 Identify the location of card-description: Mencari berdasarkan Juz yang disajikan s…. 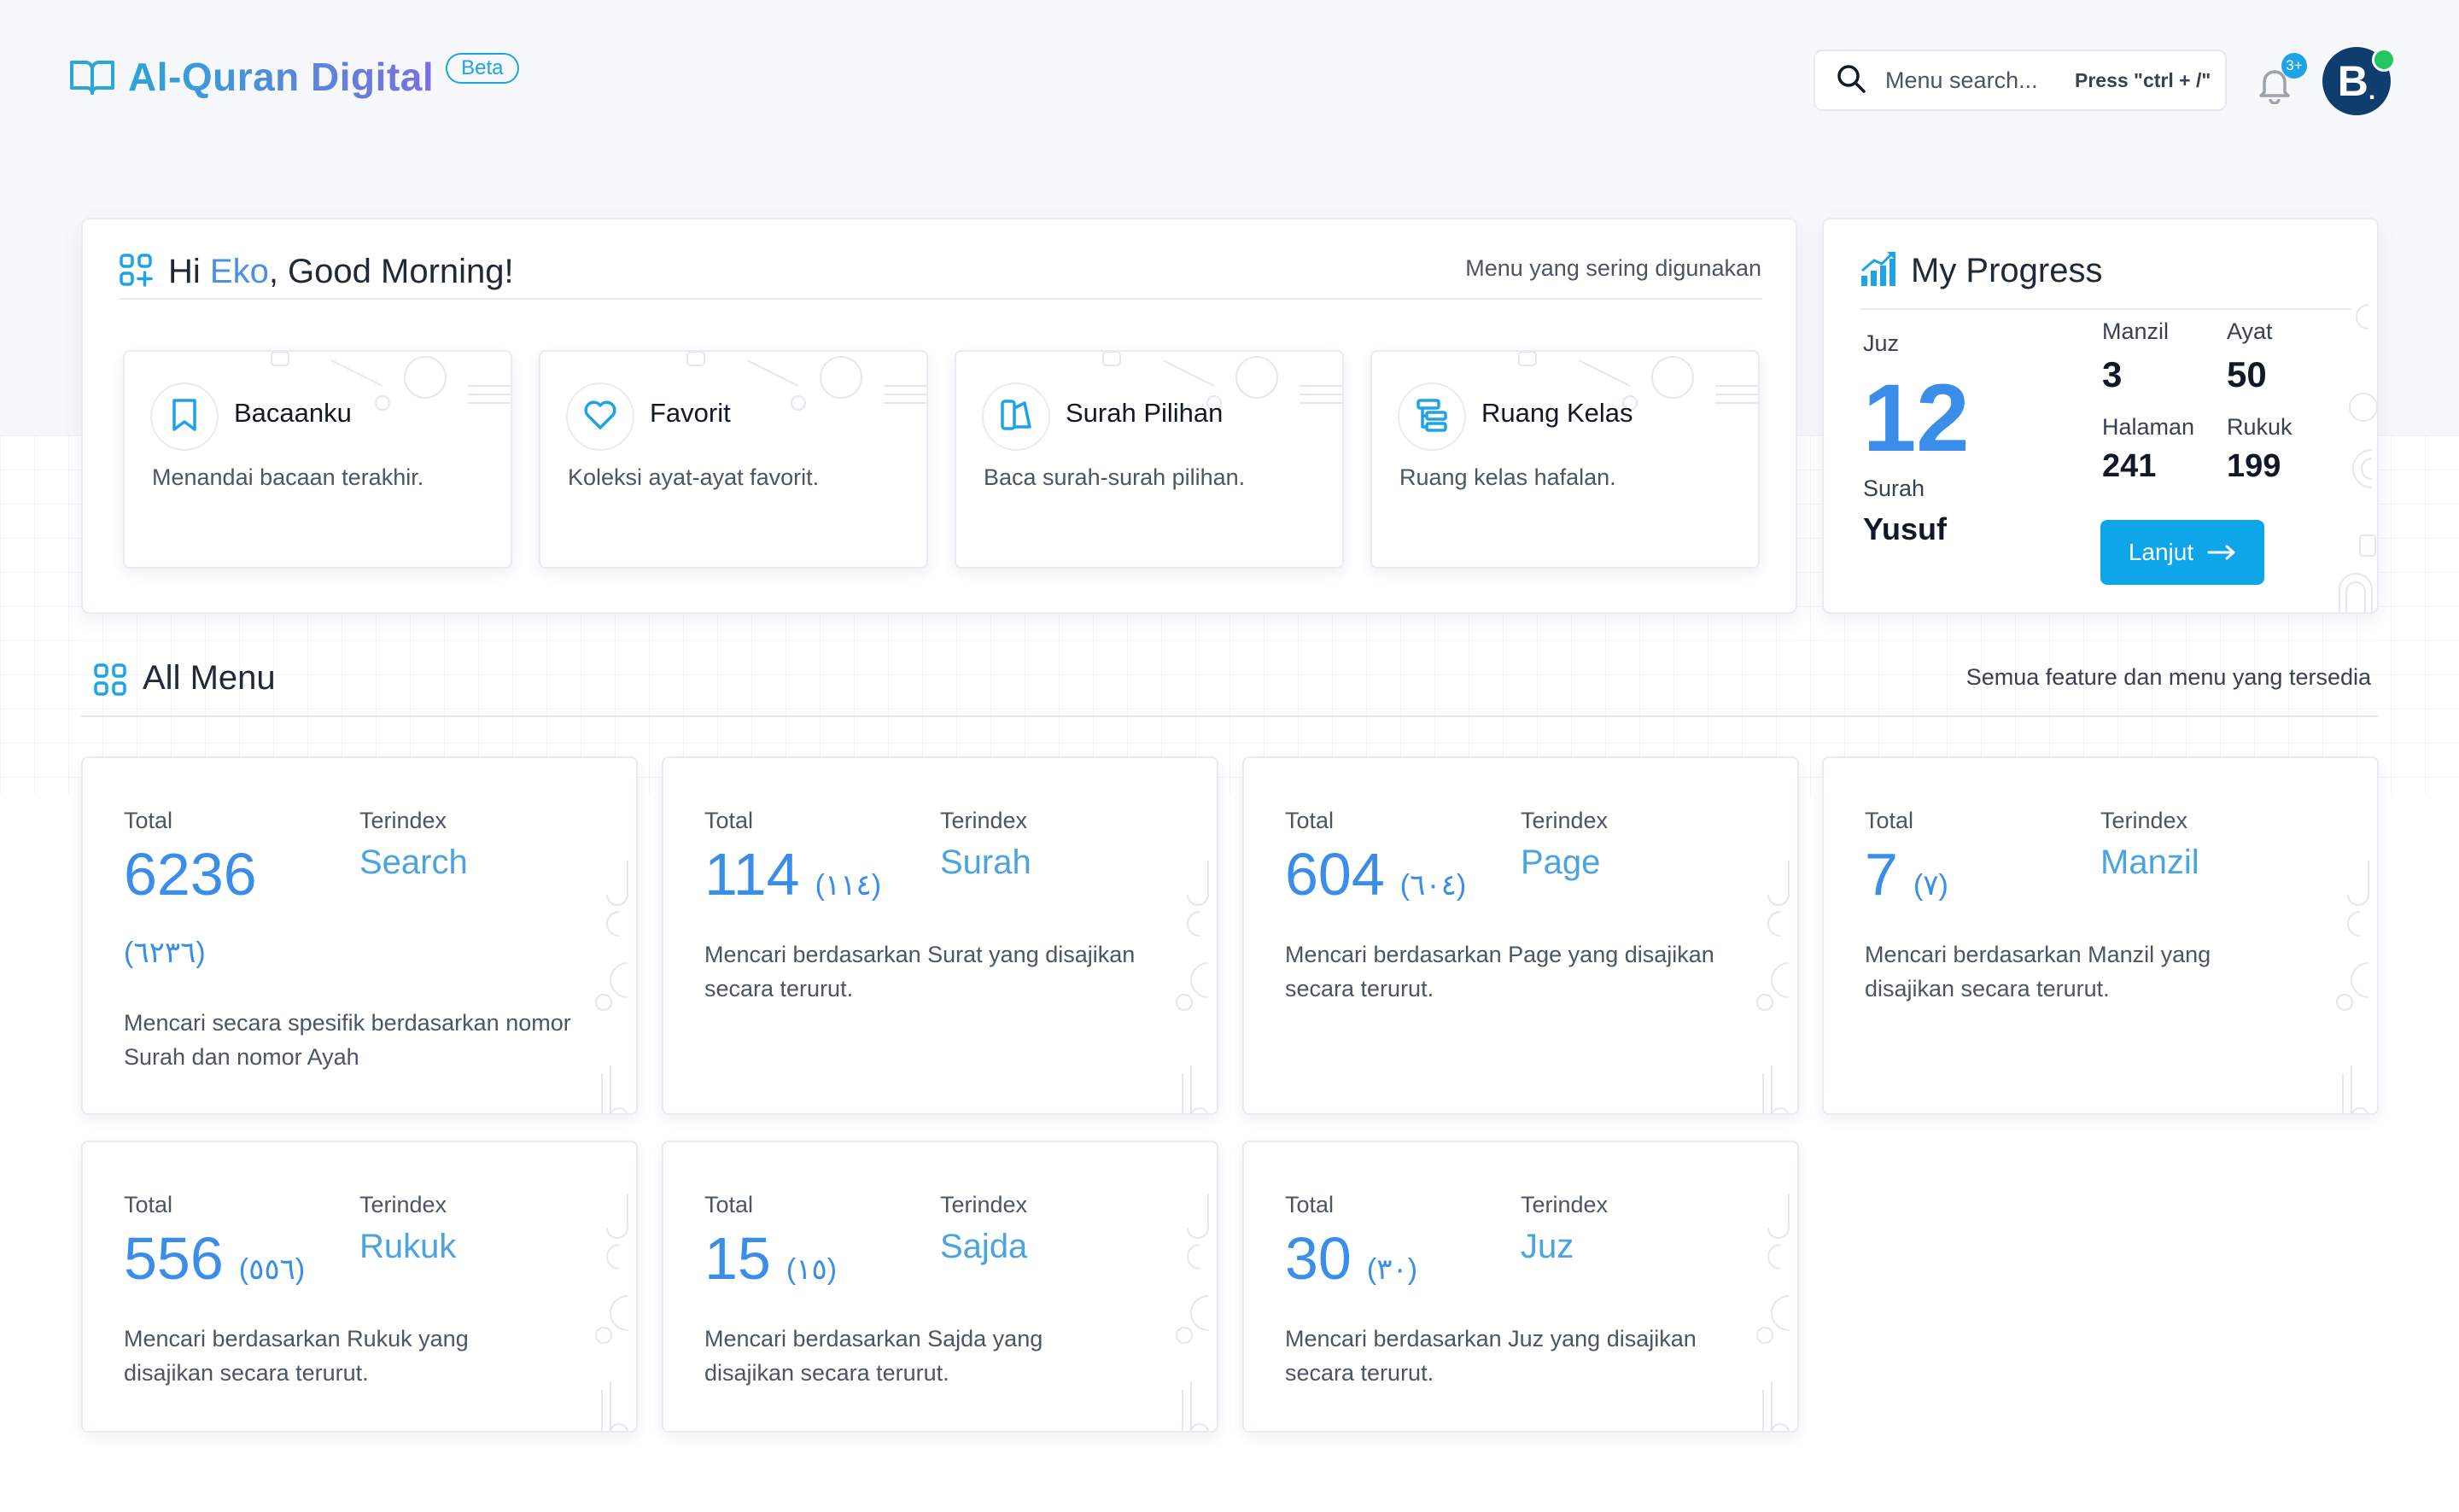
(1491, 1356).